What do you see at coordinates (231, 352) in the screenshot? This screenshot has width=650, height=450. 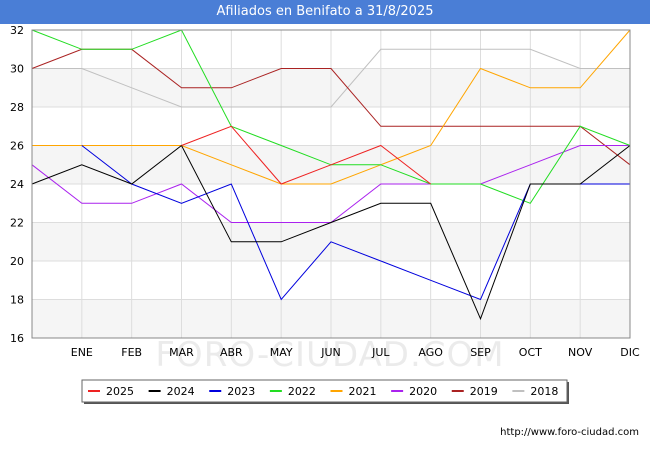 I see `x-tick-label: ABR` at bounding box center [231, 352].